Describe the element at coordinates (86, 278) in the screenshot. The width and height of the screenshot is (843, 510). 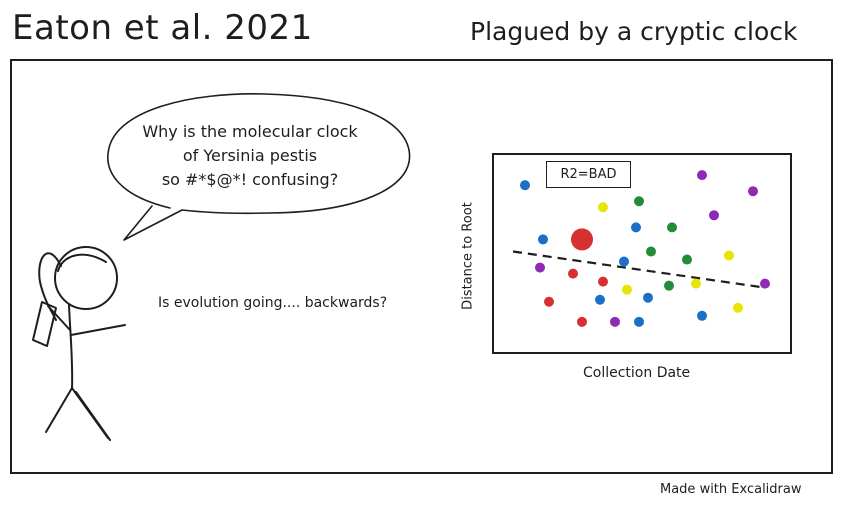
I see `figure-head` at that location.